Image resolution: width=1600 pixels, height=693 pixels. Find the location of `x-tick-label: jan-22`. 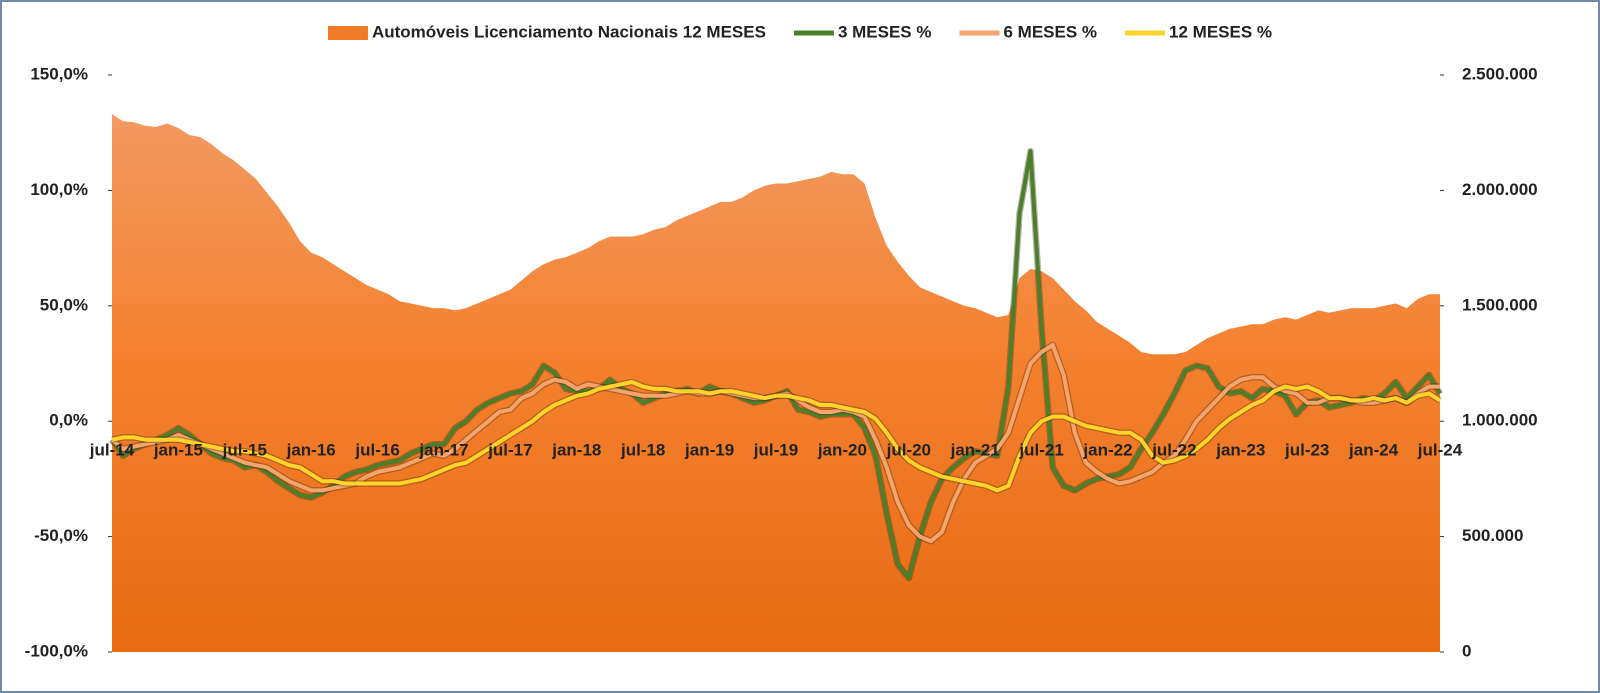

x-tick-label: jan-22 is located at coordinates (1107, 450).